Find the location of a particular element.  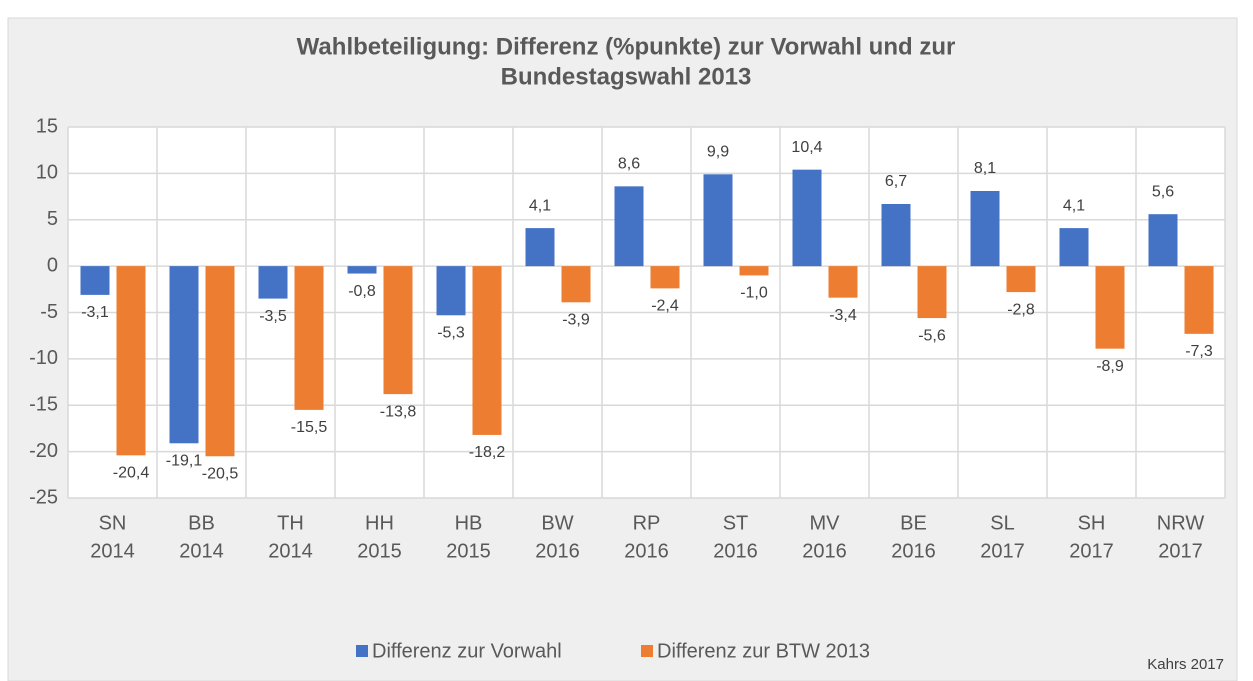

value-label: -3,5 is located at coordinates (273, 316).